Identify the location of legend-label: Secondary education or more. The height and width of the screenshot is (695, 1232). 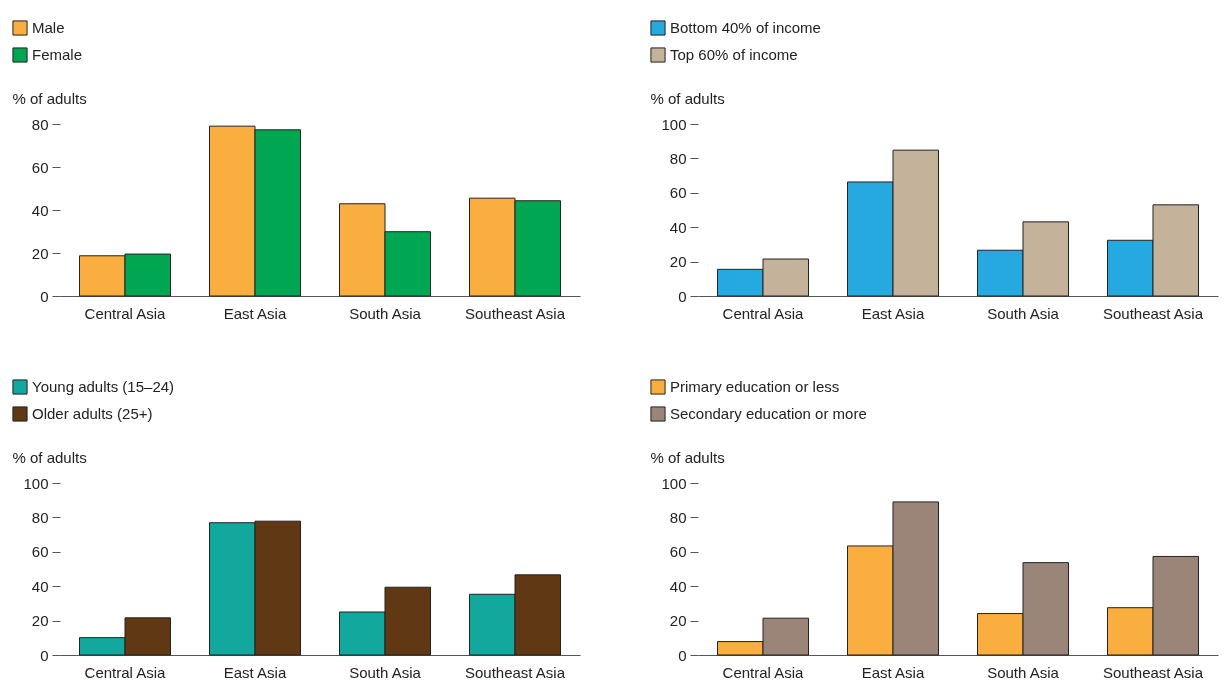
(768, 413).